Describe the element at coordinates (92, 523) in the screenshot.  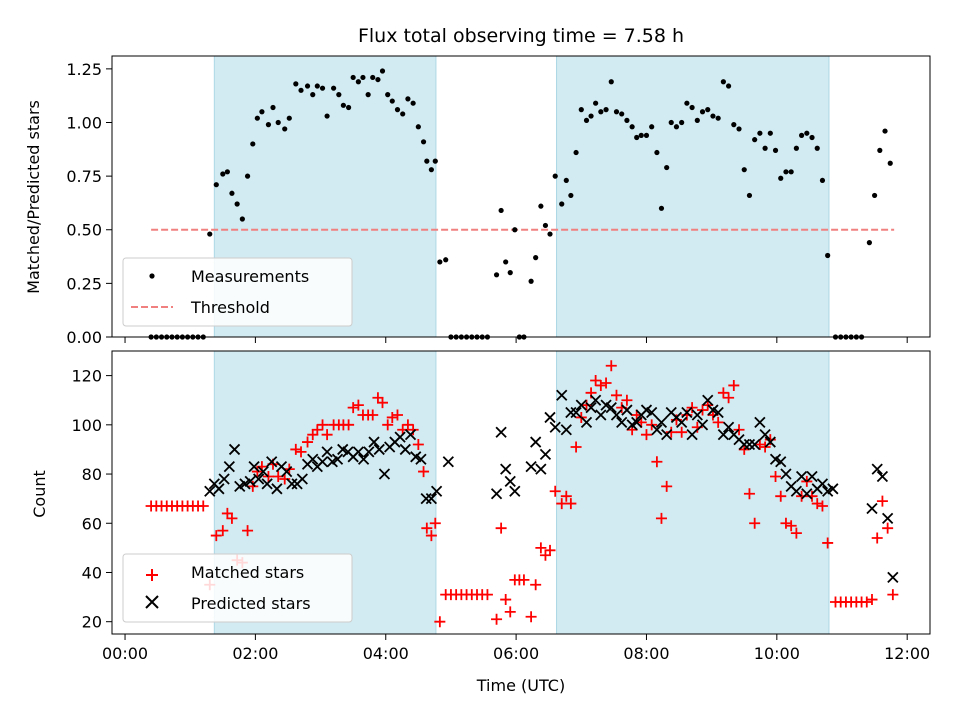
I see `y-tick-label: 60` at that location.